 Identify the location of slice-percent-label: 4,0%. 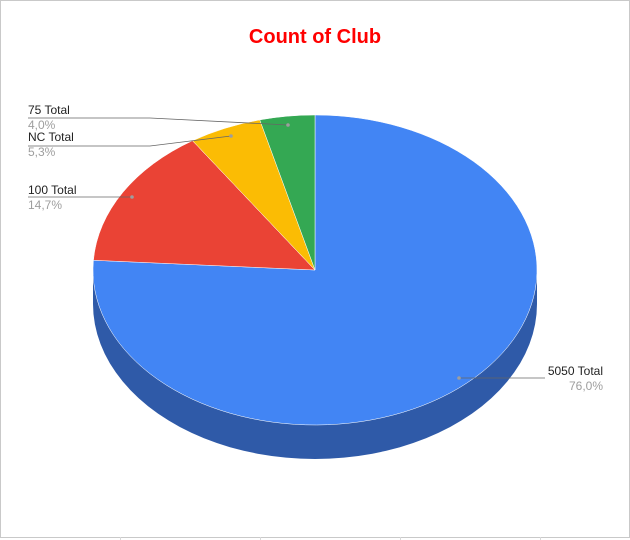
(42, 125).